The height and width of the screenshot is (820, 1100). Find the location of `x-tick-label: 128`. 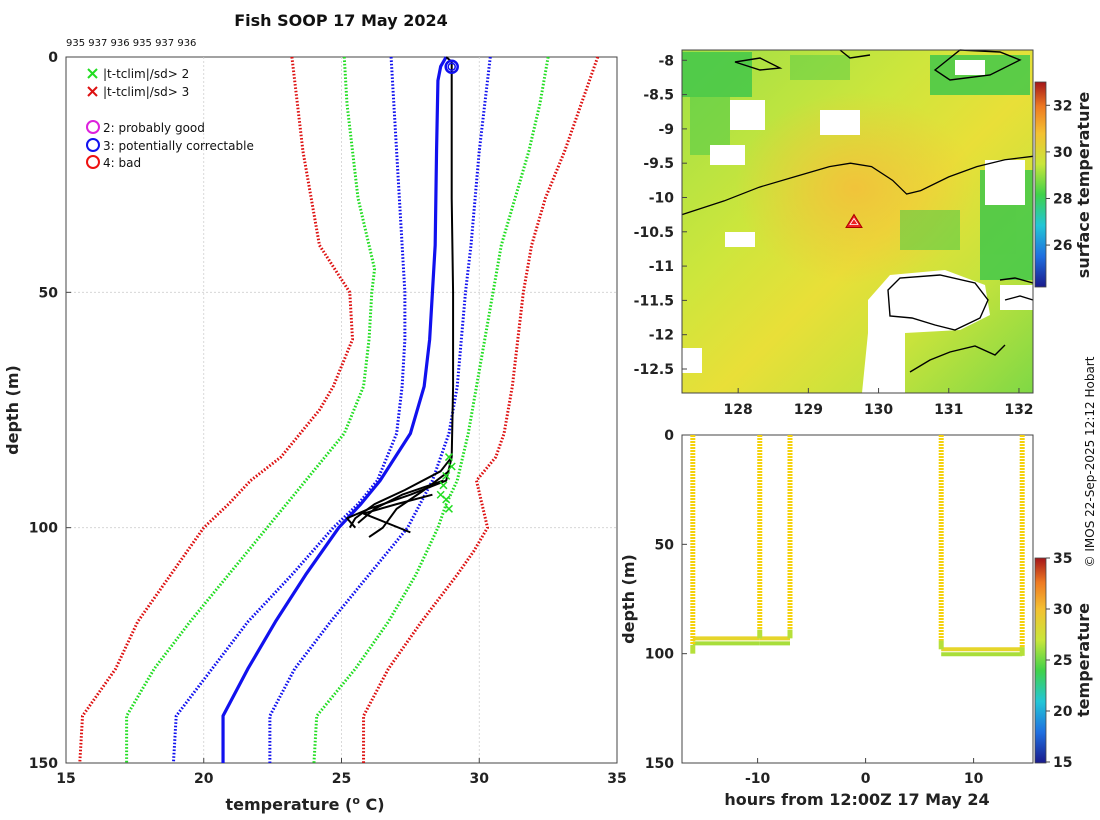

x-tick-label: 128 is located at coordinates (738, 410).